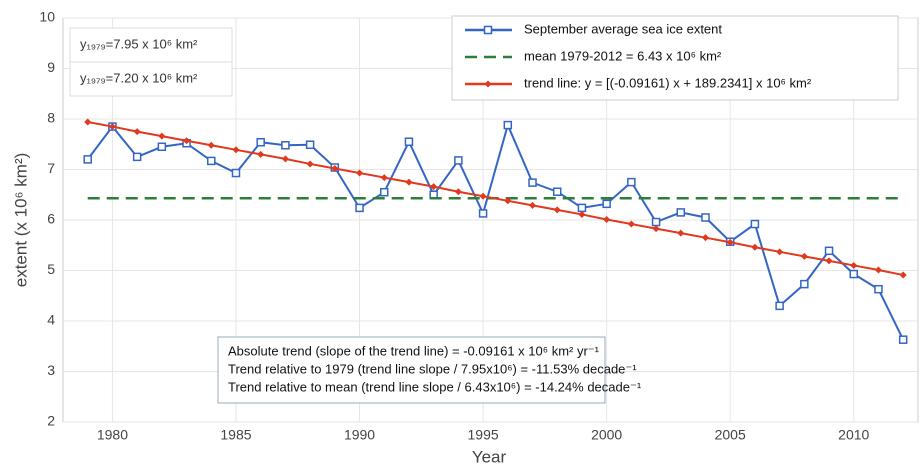 The height and width of the screenshot is (468, 922). Describe the element at coordinates (51, 168) in the screenshot. I see `y-tick-label: 7` at that location.